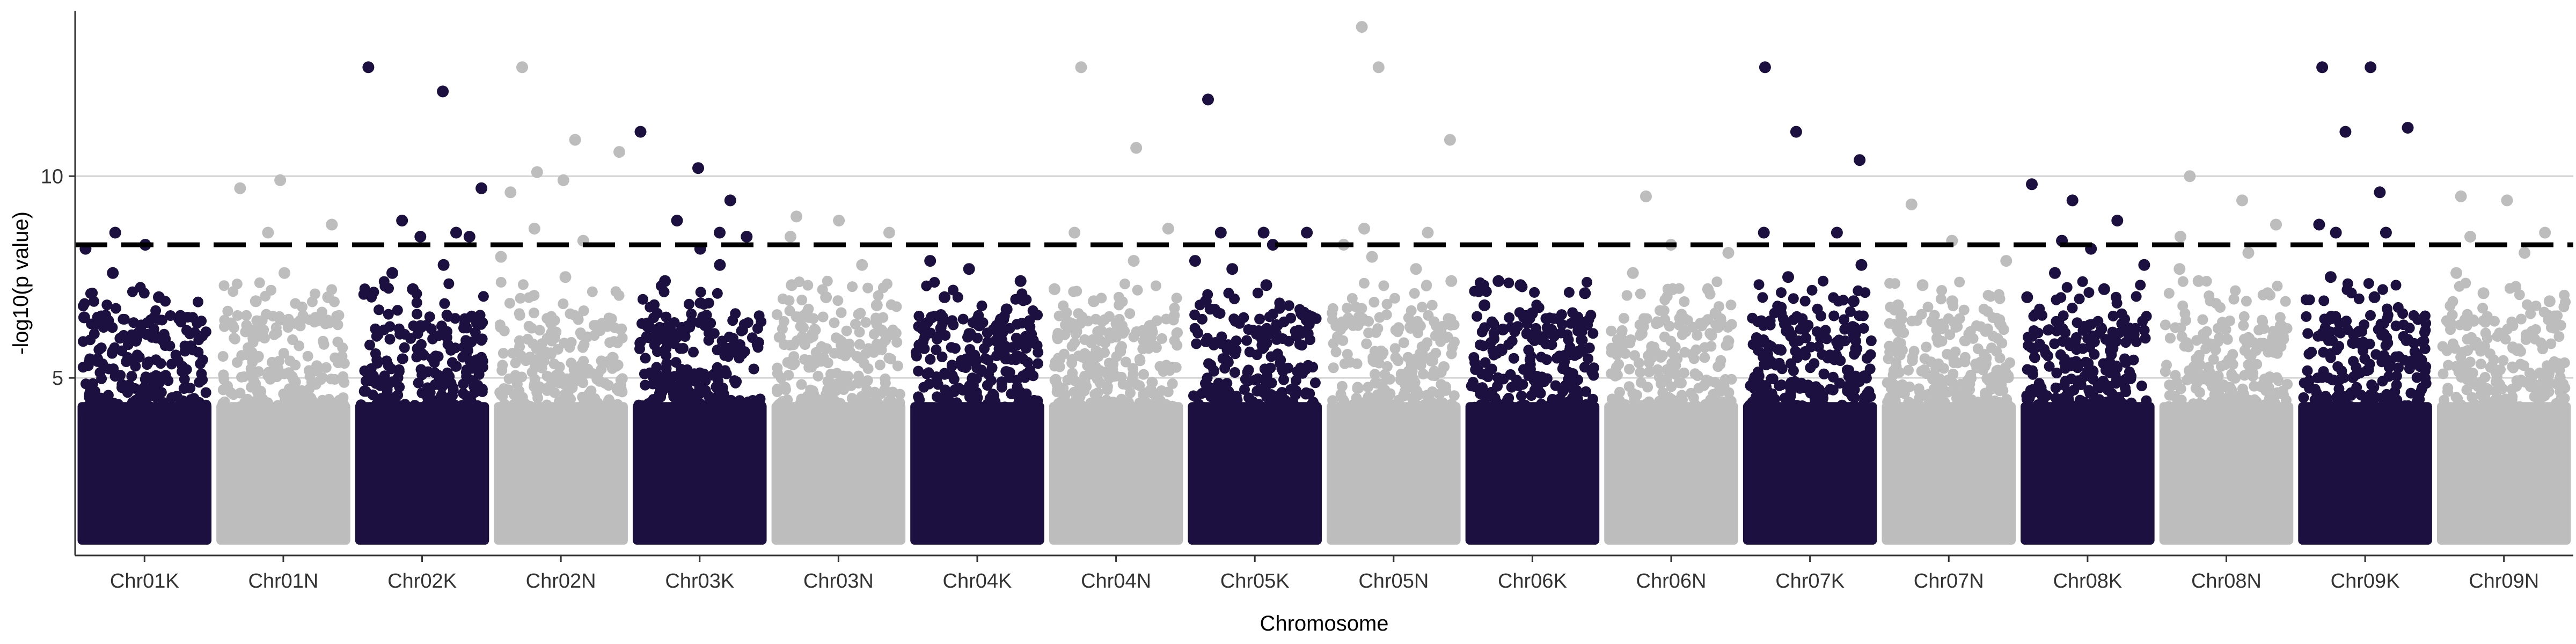 This screenshot has width=2576, height=644. I want to click on chromosome-points-Chr05N, so click(1394, 283).